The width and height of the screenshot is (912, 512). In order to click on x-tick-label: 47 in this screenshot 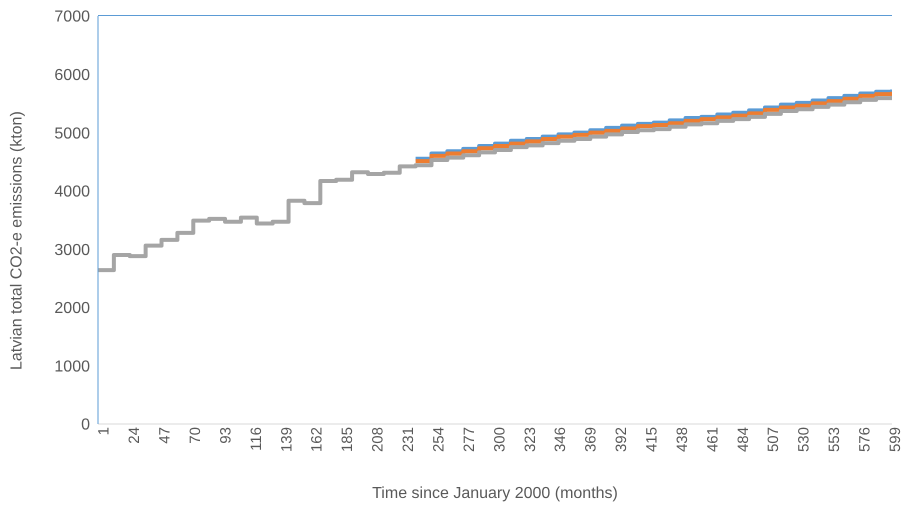, I will do `click(165, 435)`.